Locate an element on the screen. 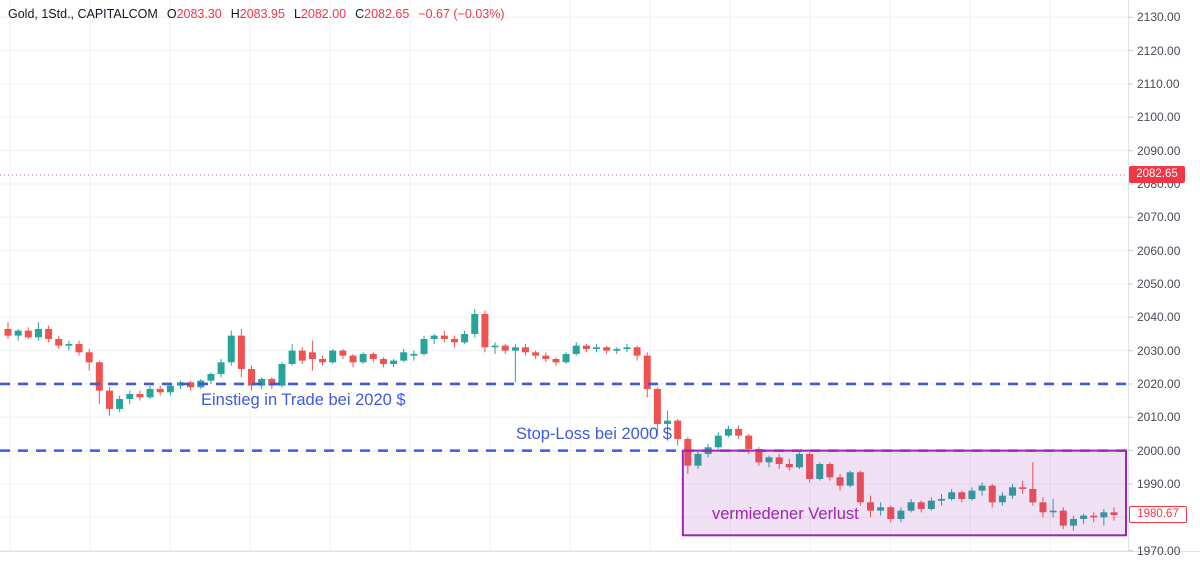 This screenshot has width=1200, height=571. ohlc-high: H2083.95 is located at coordinates (258, 14).